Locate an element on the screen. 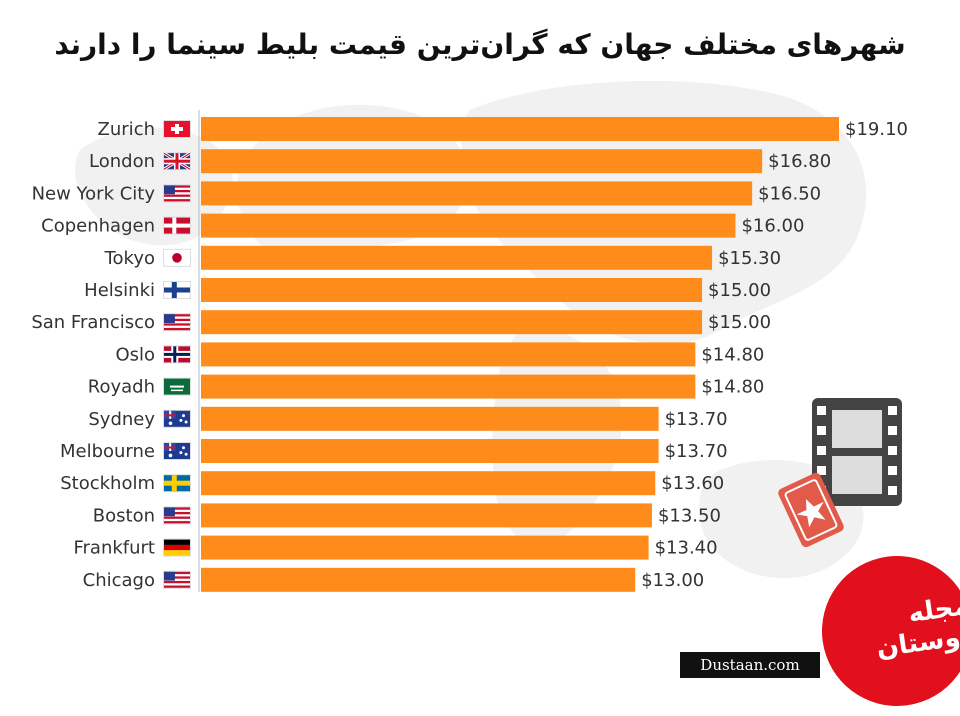  category-label: Royadh is located at coordinates (121, 387).